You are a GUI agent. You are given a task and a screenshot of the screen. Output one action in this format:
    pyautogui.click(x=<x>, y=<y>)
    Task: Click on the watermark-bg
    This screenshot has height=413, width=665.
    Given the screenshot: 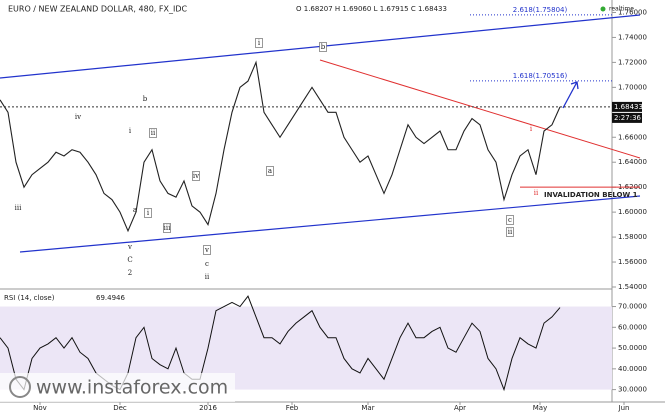 What is the action you would take?
    pyautogui.click(x=117, y=387)
    